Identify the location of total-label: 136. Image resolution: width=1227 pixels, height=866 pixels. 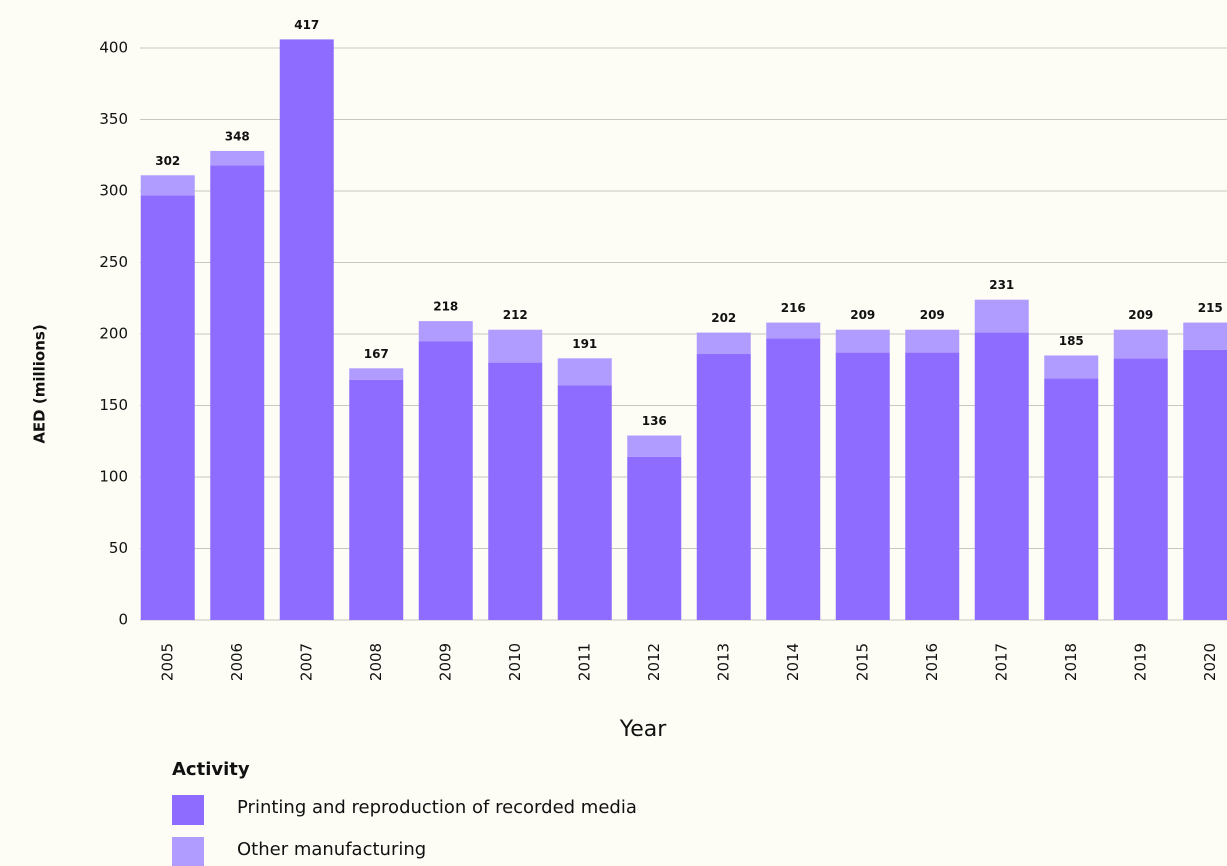
(654, 421).